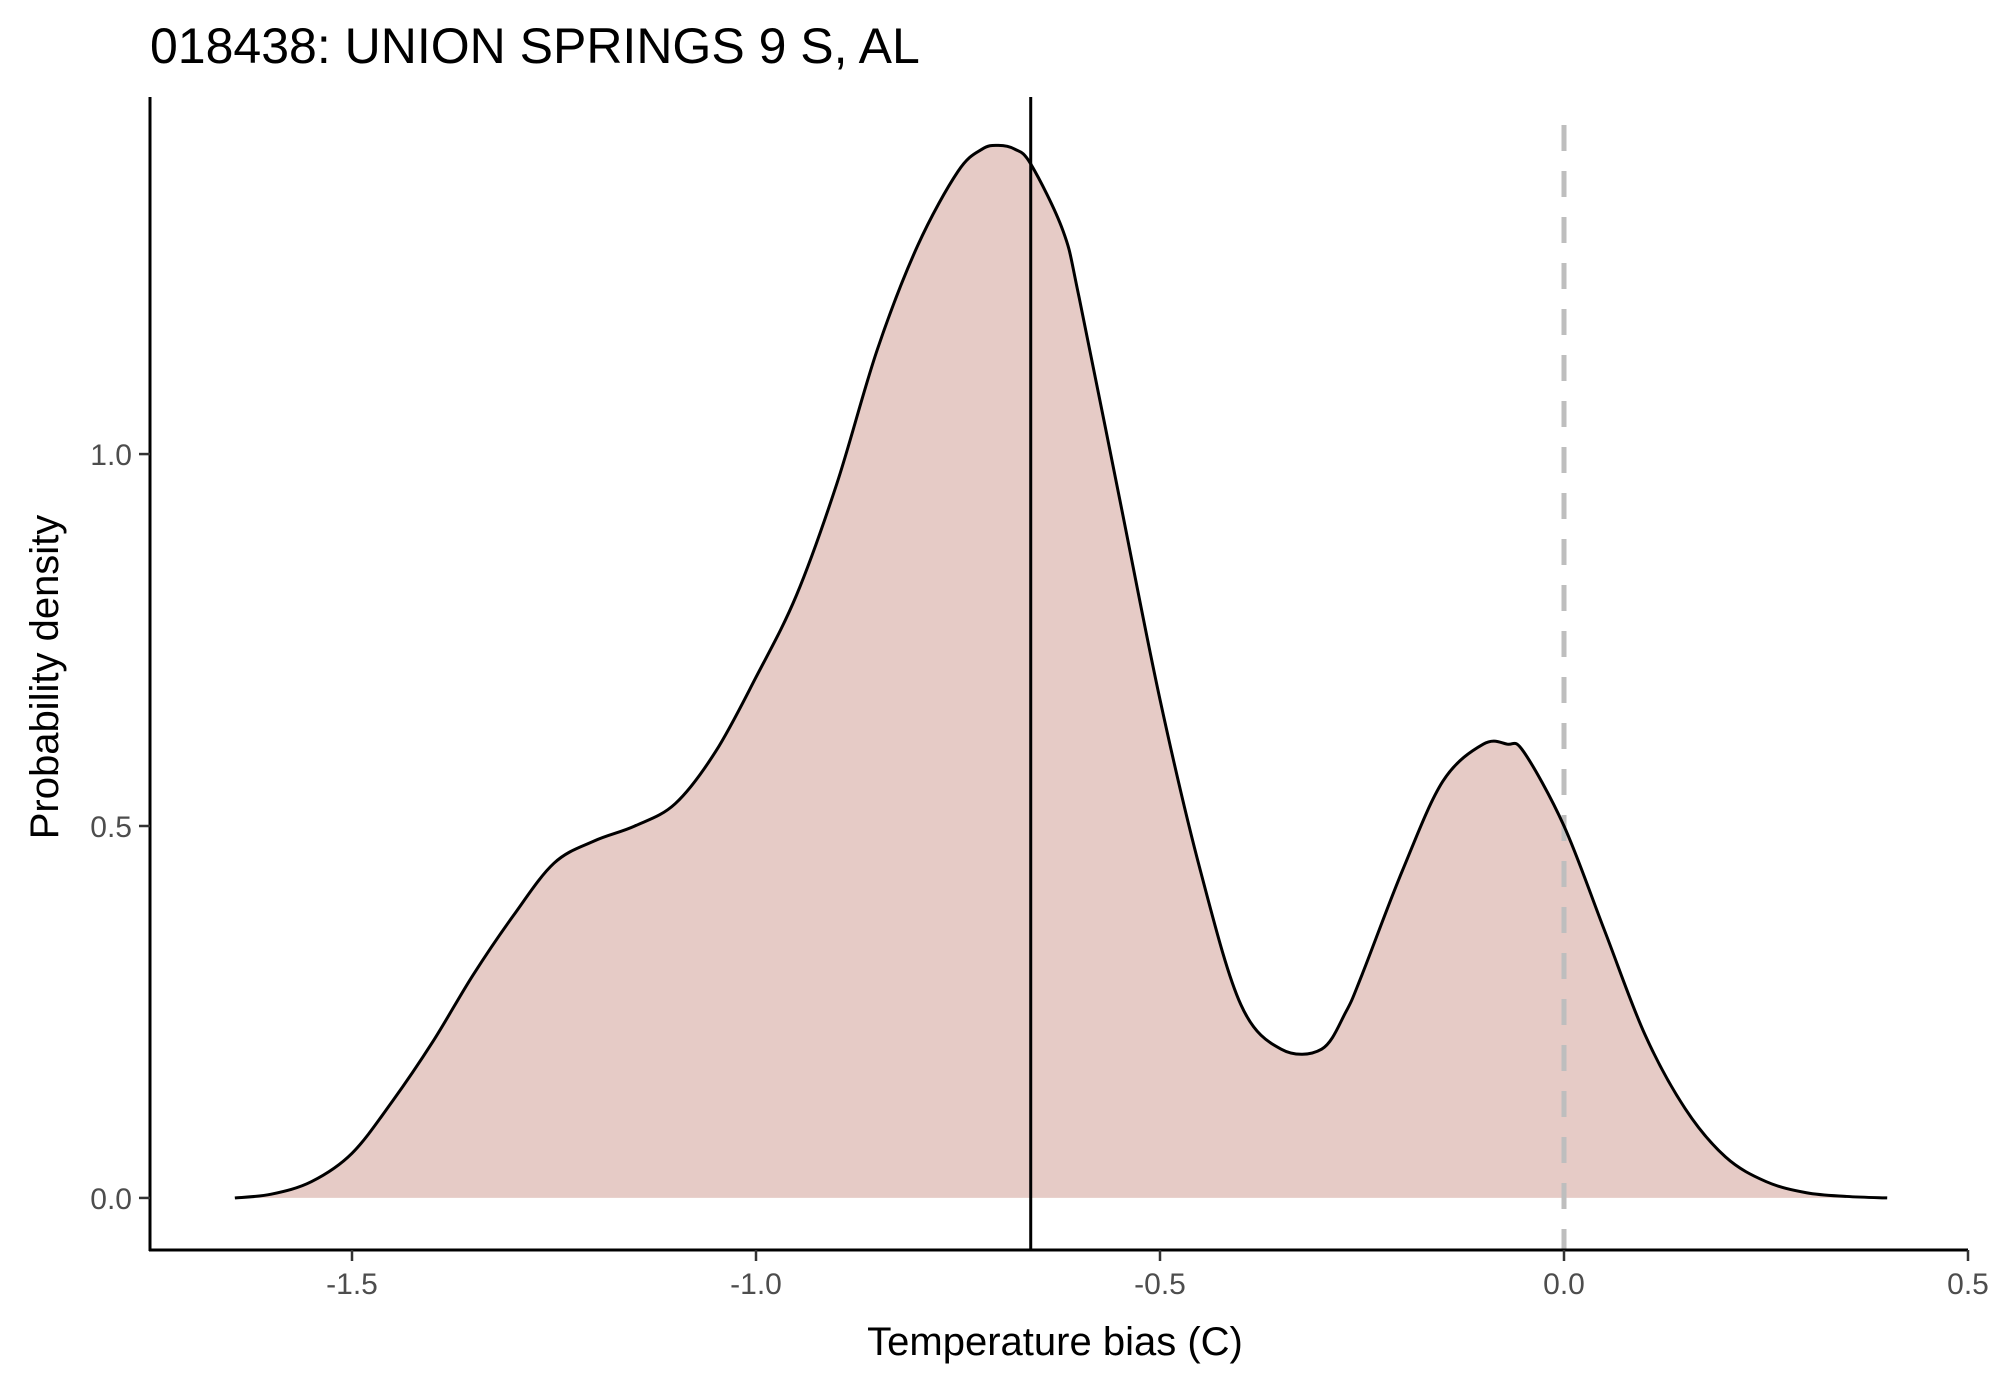 The width and height of the screenshot is (1990, 1389). What do you see at coordinates (352, 1284) in the screenshot?
I see `x-tick-label: -1.5` at bounding box center [352, 1284].